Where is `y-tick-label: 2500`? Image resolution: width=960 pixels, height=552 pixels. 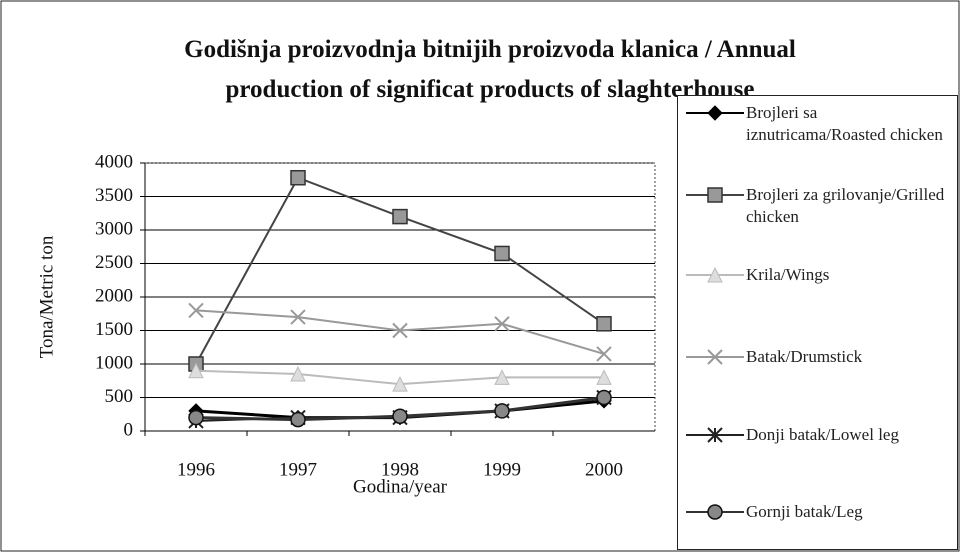
y-tick-label: 2500 is located at coordinates (114, 262).